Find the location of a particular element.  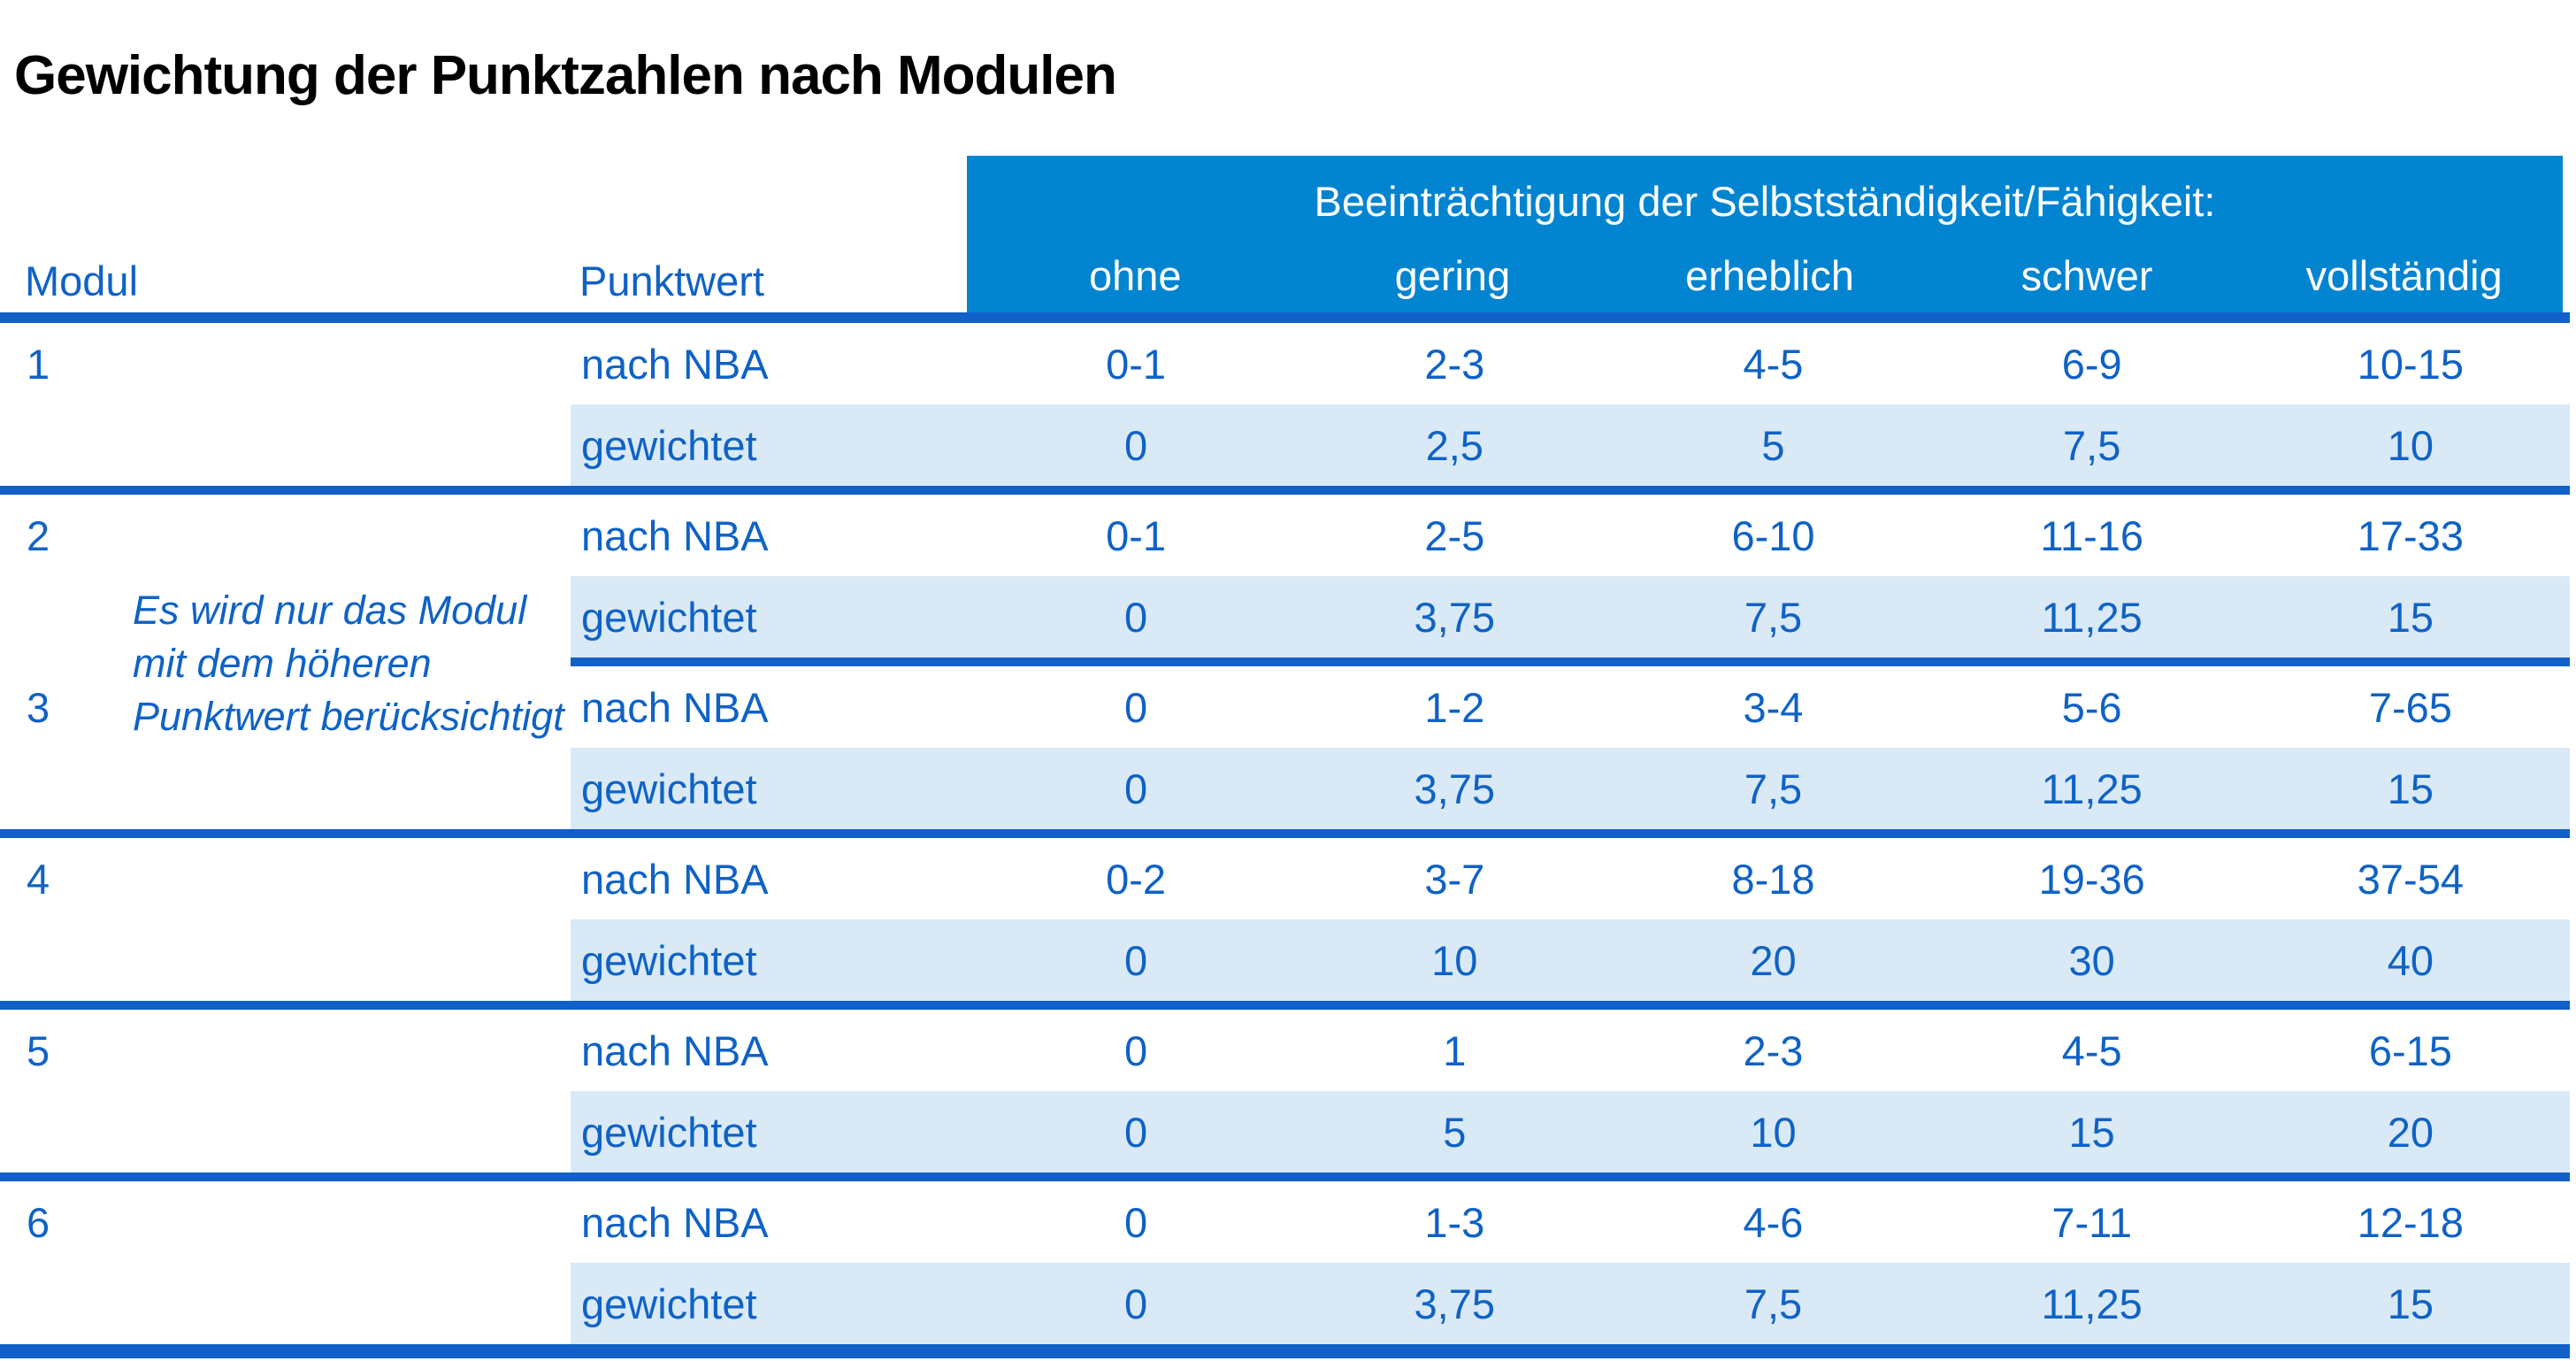

value-cell: 6-9 is located at coordinates (2091, 364).